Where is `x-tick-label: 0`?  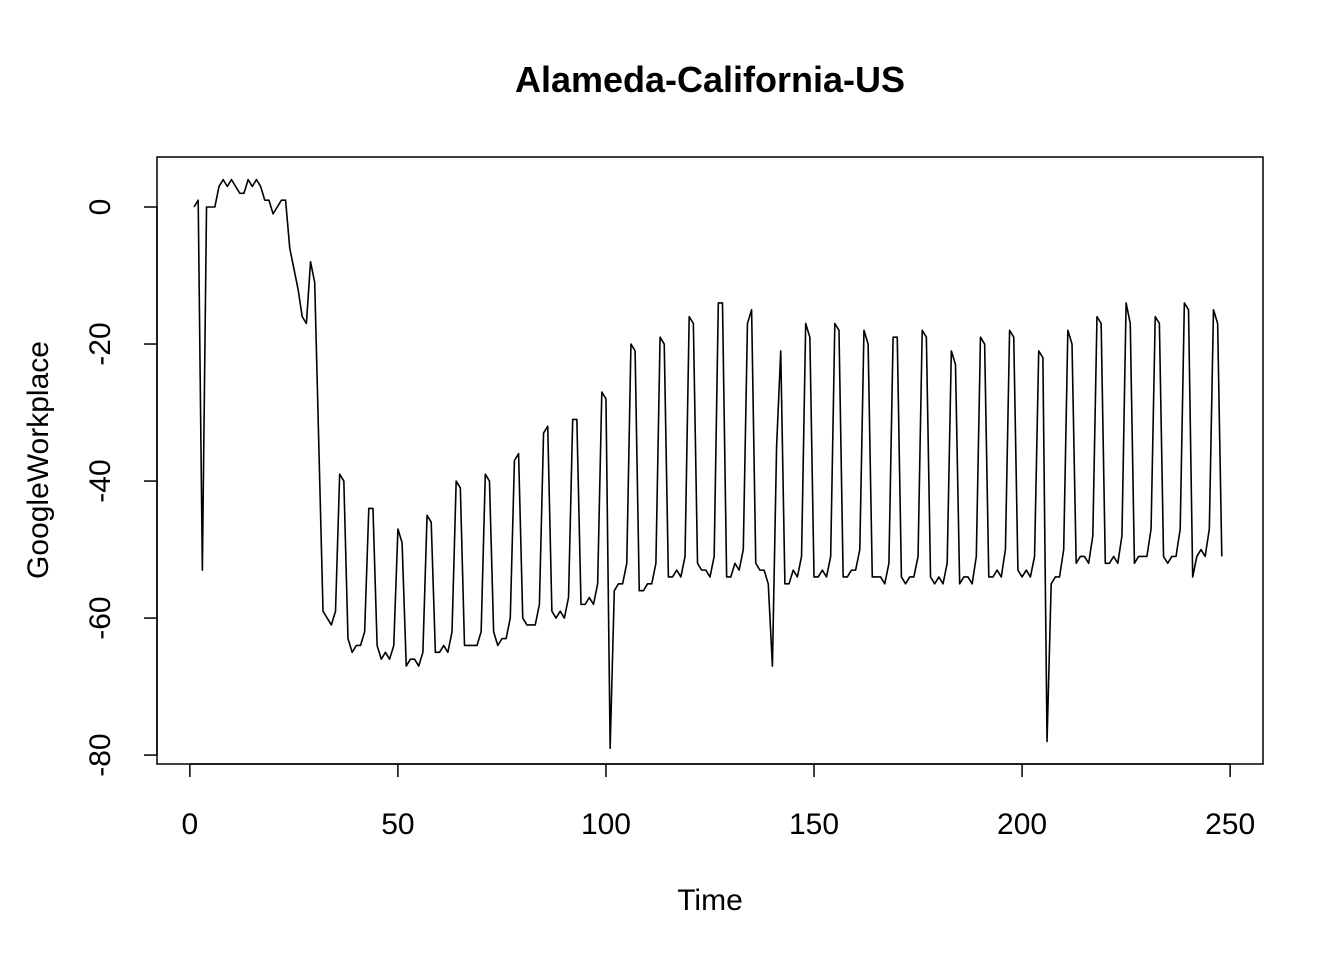
x-tick-label: 0 is located at coordinates (190, 824).